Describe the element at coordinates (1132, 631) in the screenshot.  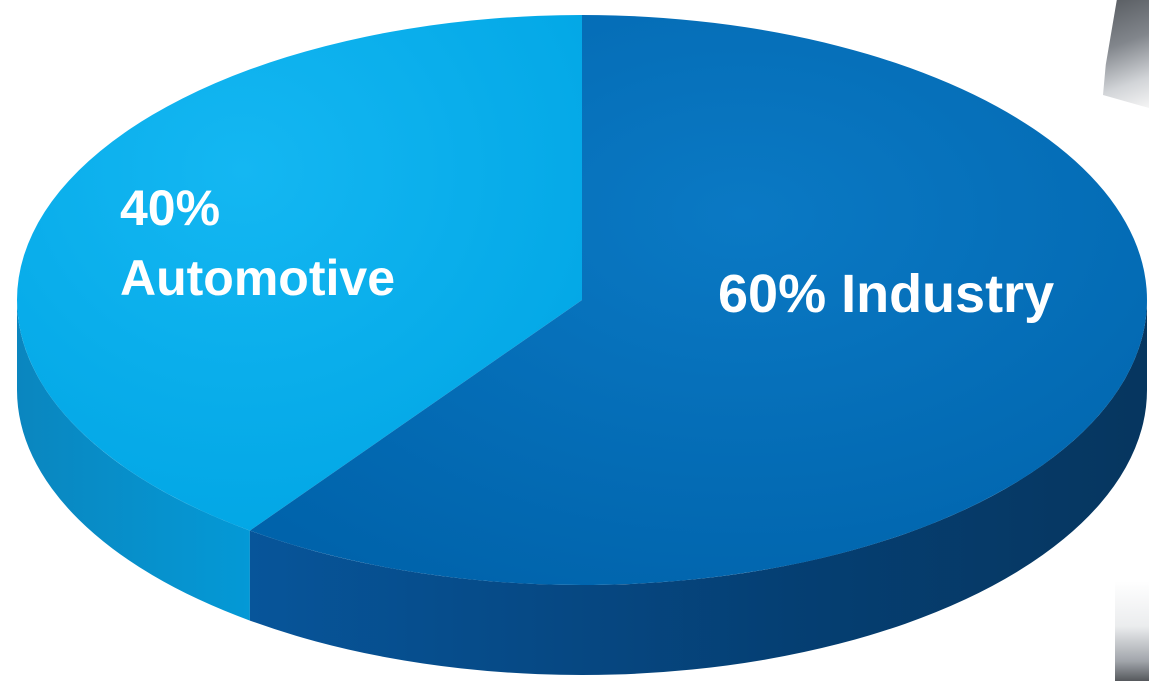
I see `machine-photo-fragment` at that location.